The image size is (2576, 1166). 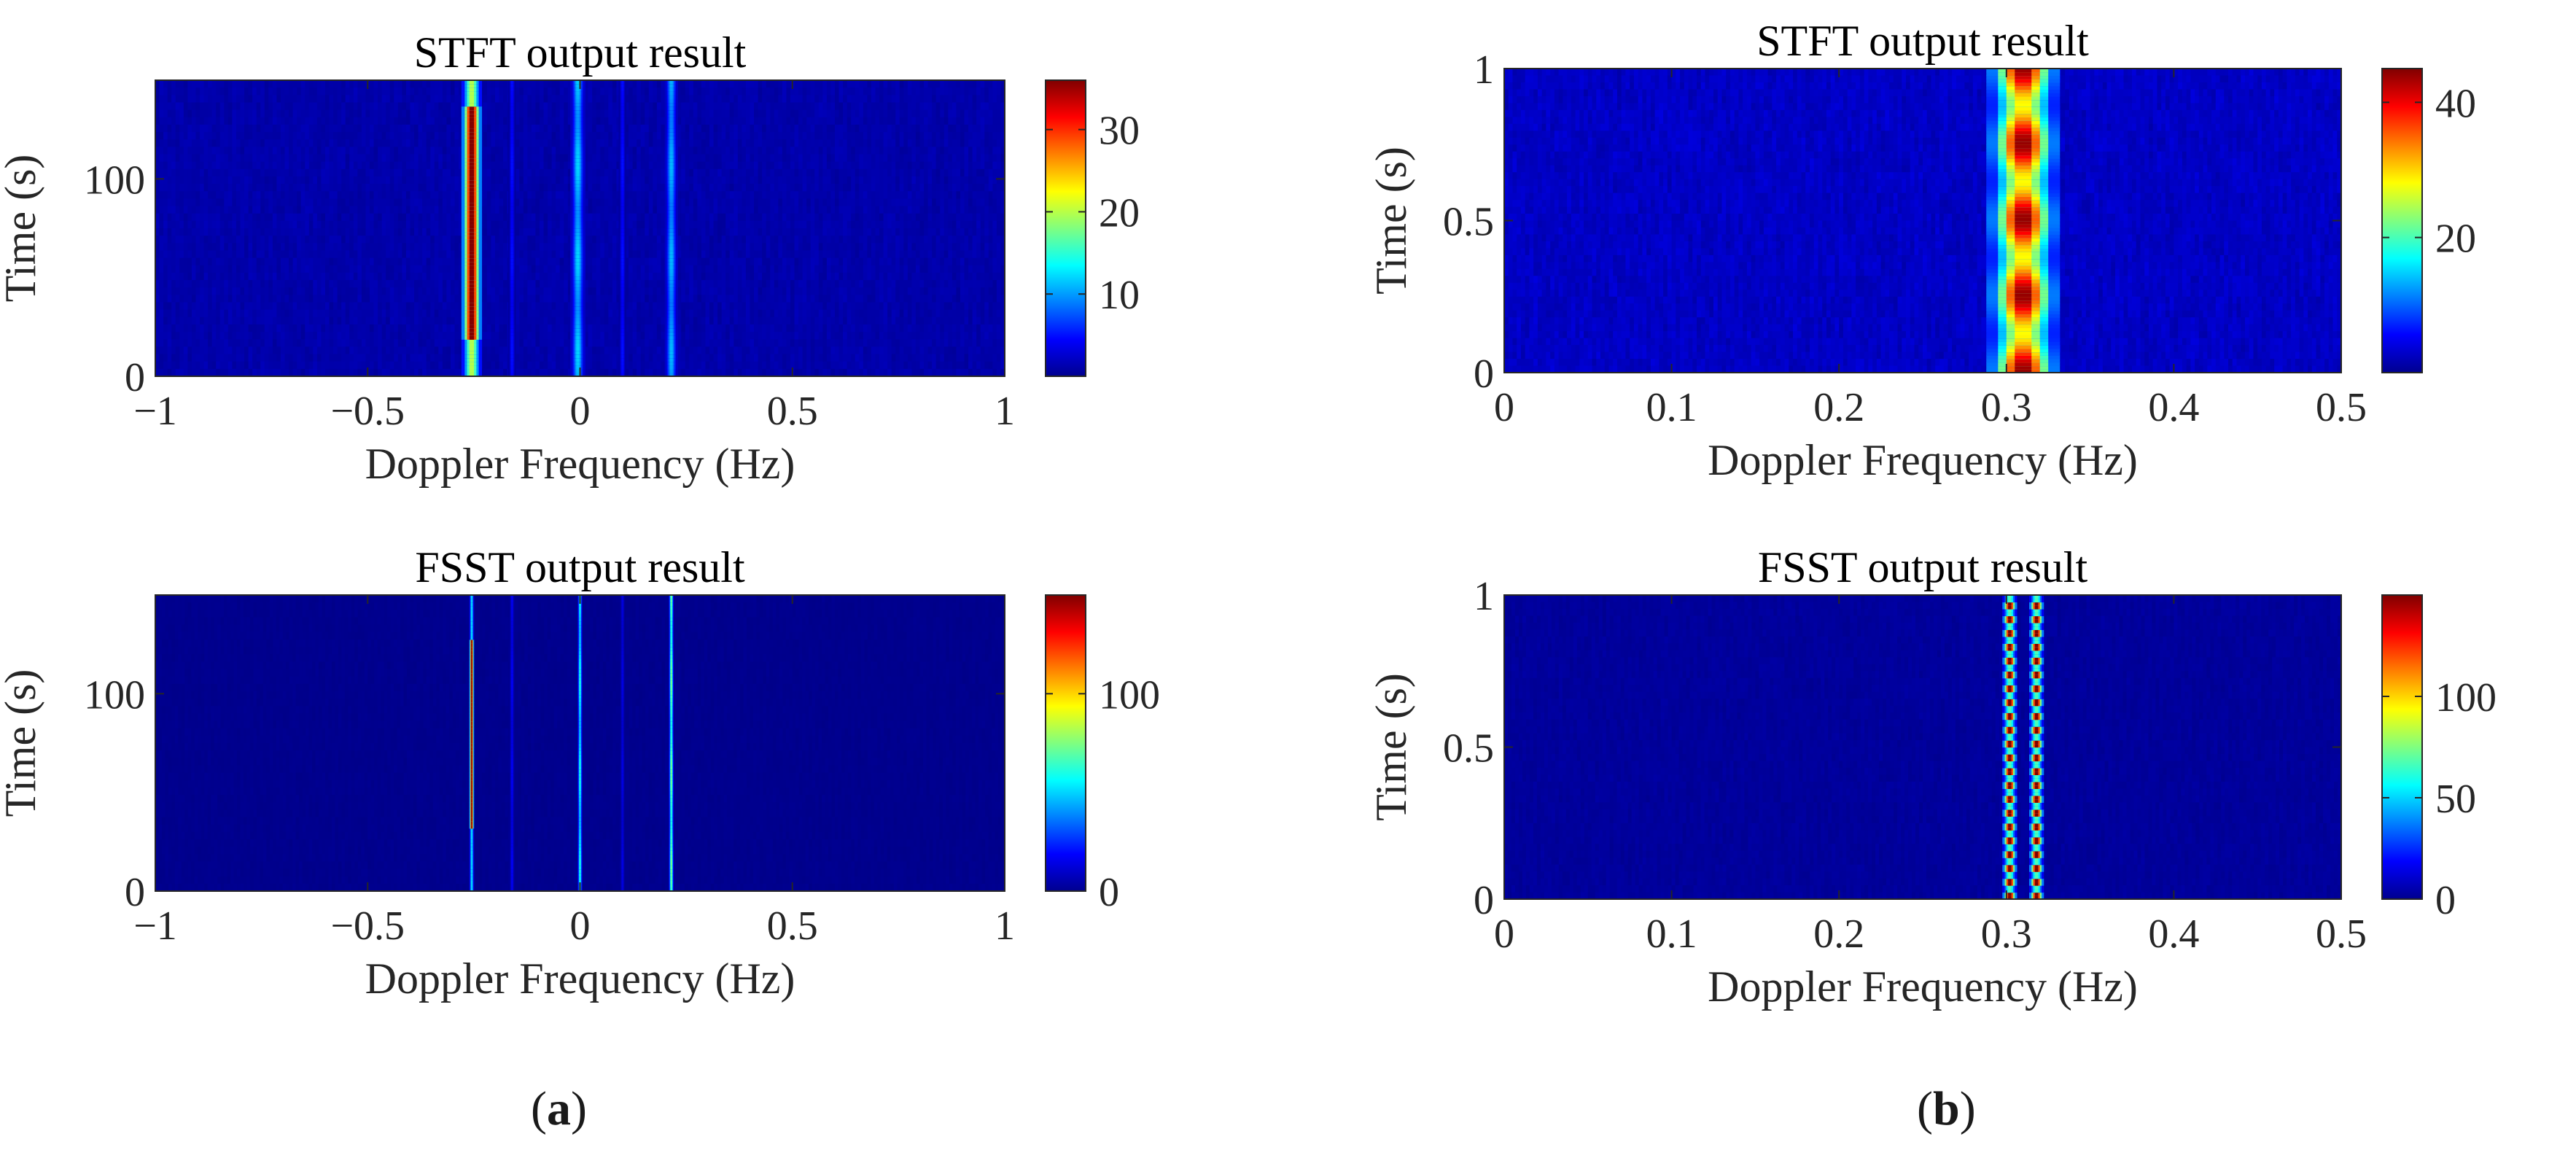 I want to click on colorbar: 10 20 30, so click(x=1092, y=228).